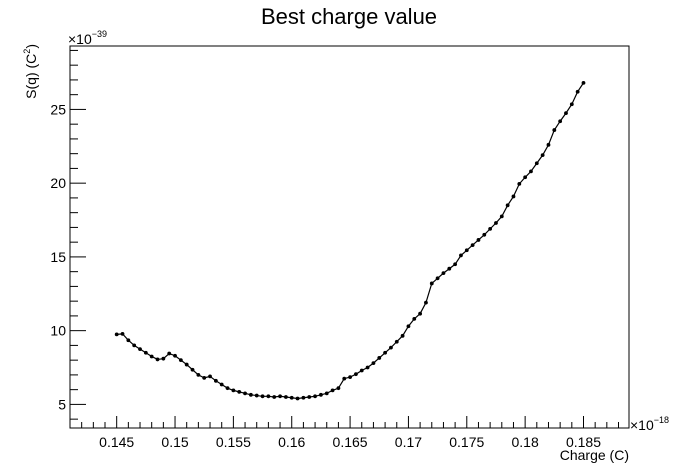 The height and width of the screenshot is (476, 698). I want to click on x-tick-label: 0.17, so click(408, 442).